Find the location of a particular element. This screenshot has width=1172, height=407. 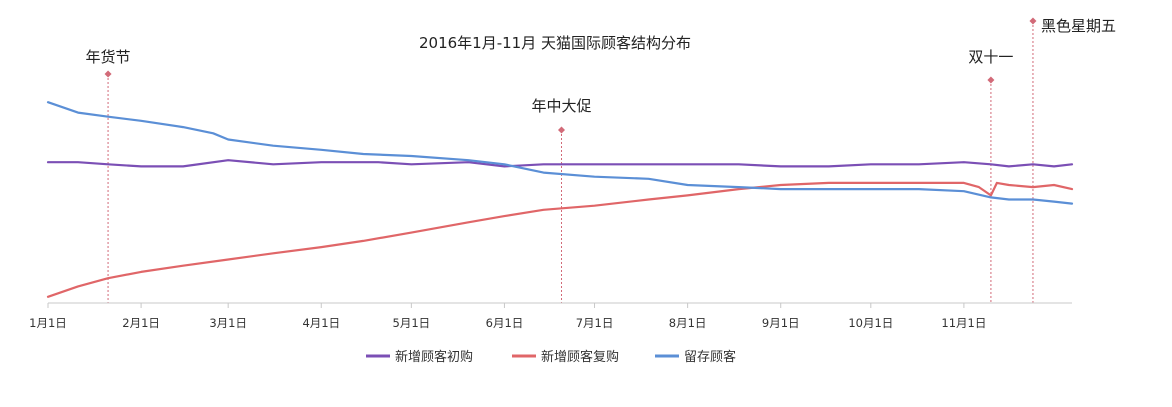

x-tick-label: 9月1日 is located at coordinates (781, 323).